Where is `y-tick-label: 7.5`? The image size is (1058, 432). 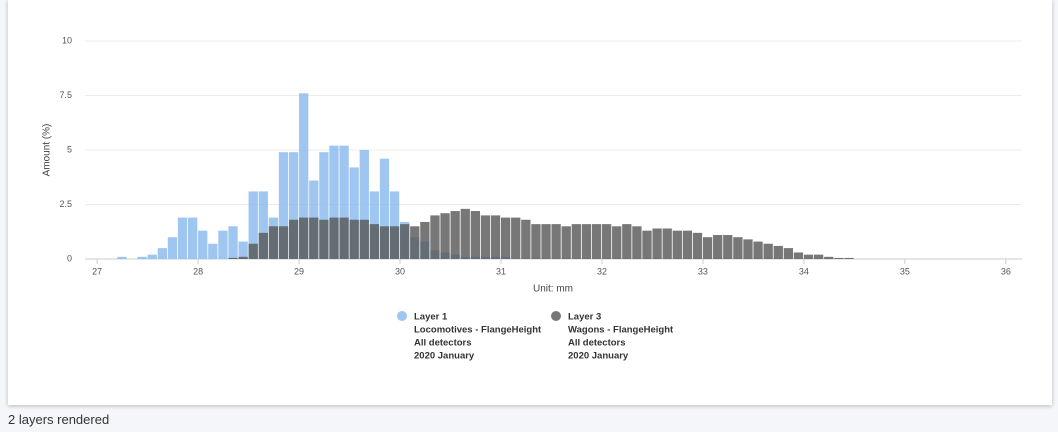 y-tick-label: 7.5 is located at coordinates (65, 95).